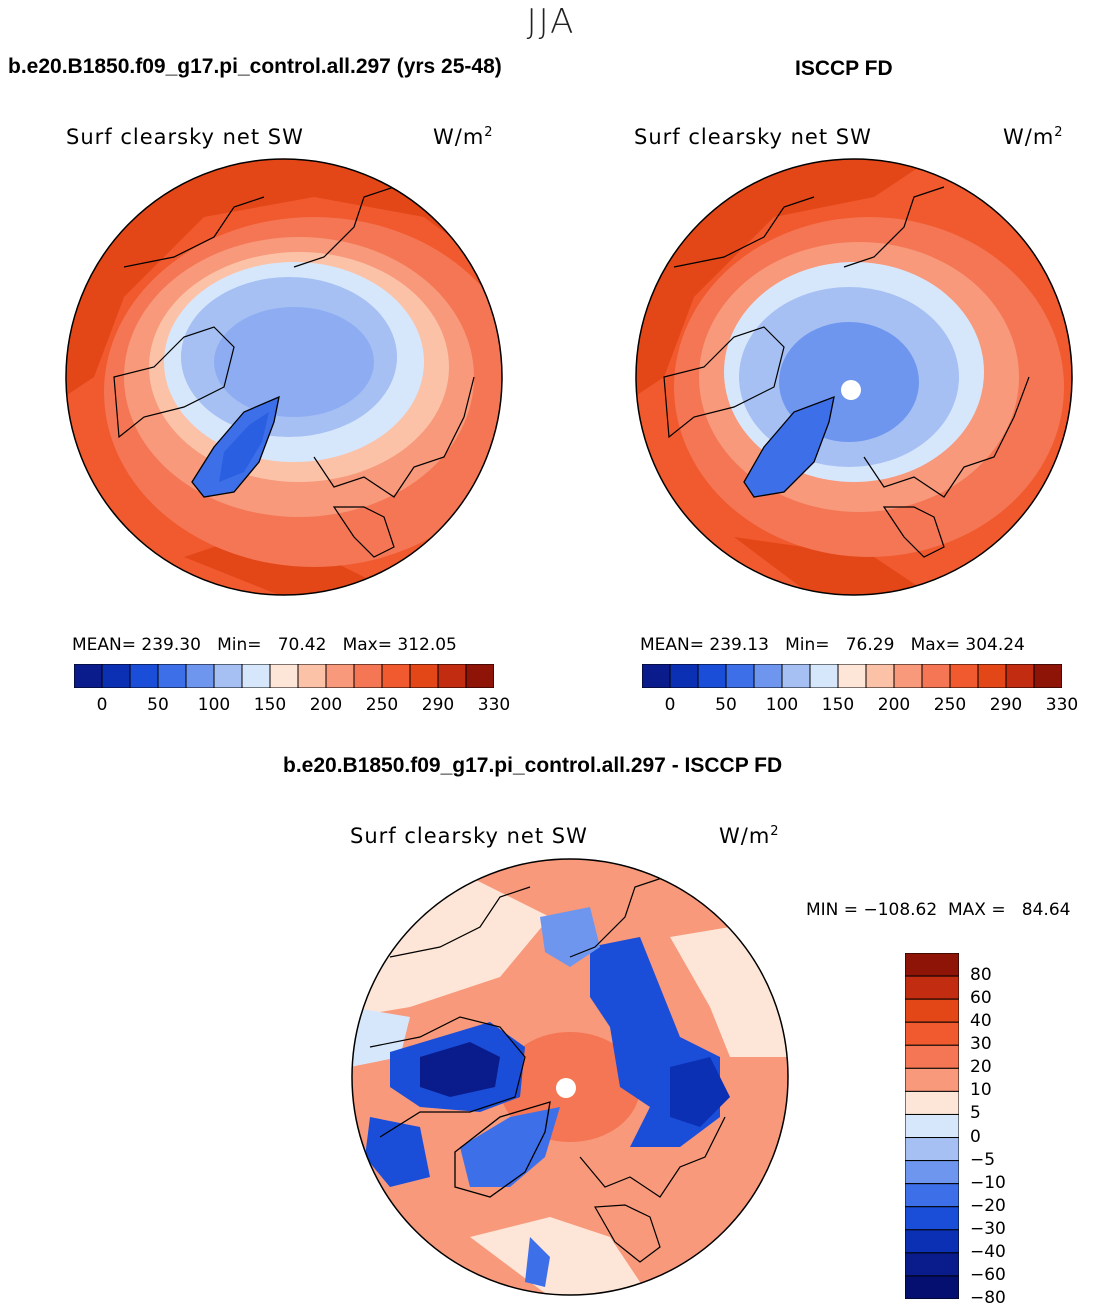 The width and height of the screenshot is (1102, 1310). I want to click on obs-field-dark-band, so click(785, 278).